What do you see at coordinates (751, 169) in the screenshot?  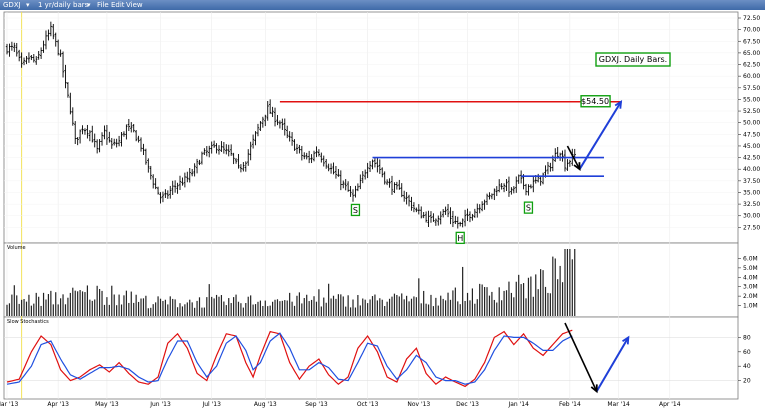 I see `price-tick-label: 40.00` at bounding box center [751, 169].